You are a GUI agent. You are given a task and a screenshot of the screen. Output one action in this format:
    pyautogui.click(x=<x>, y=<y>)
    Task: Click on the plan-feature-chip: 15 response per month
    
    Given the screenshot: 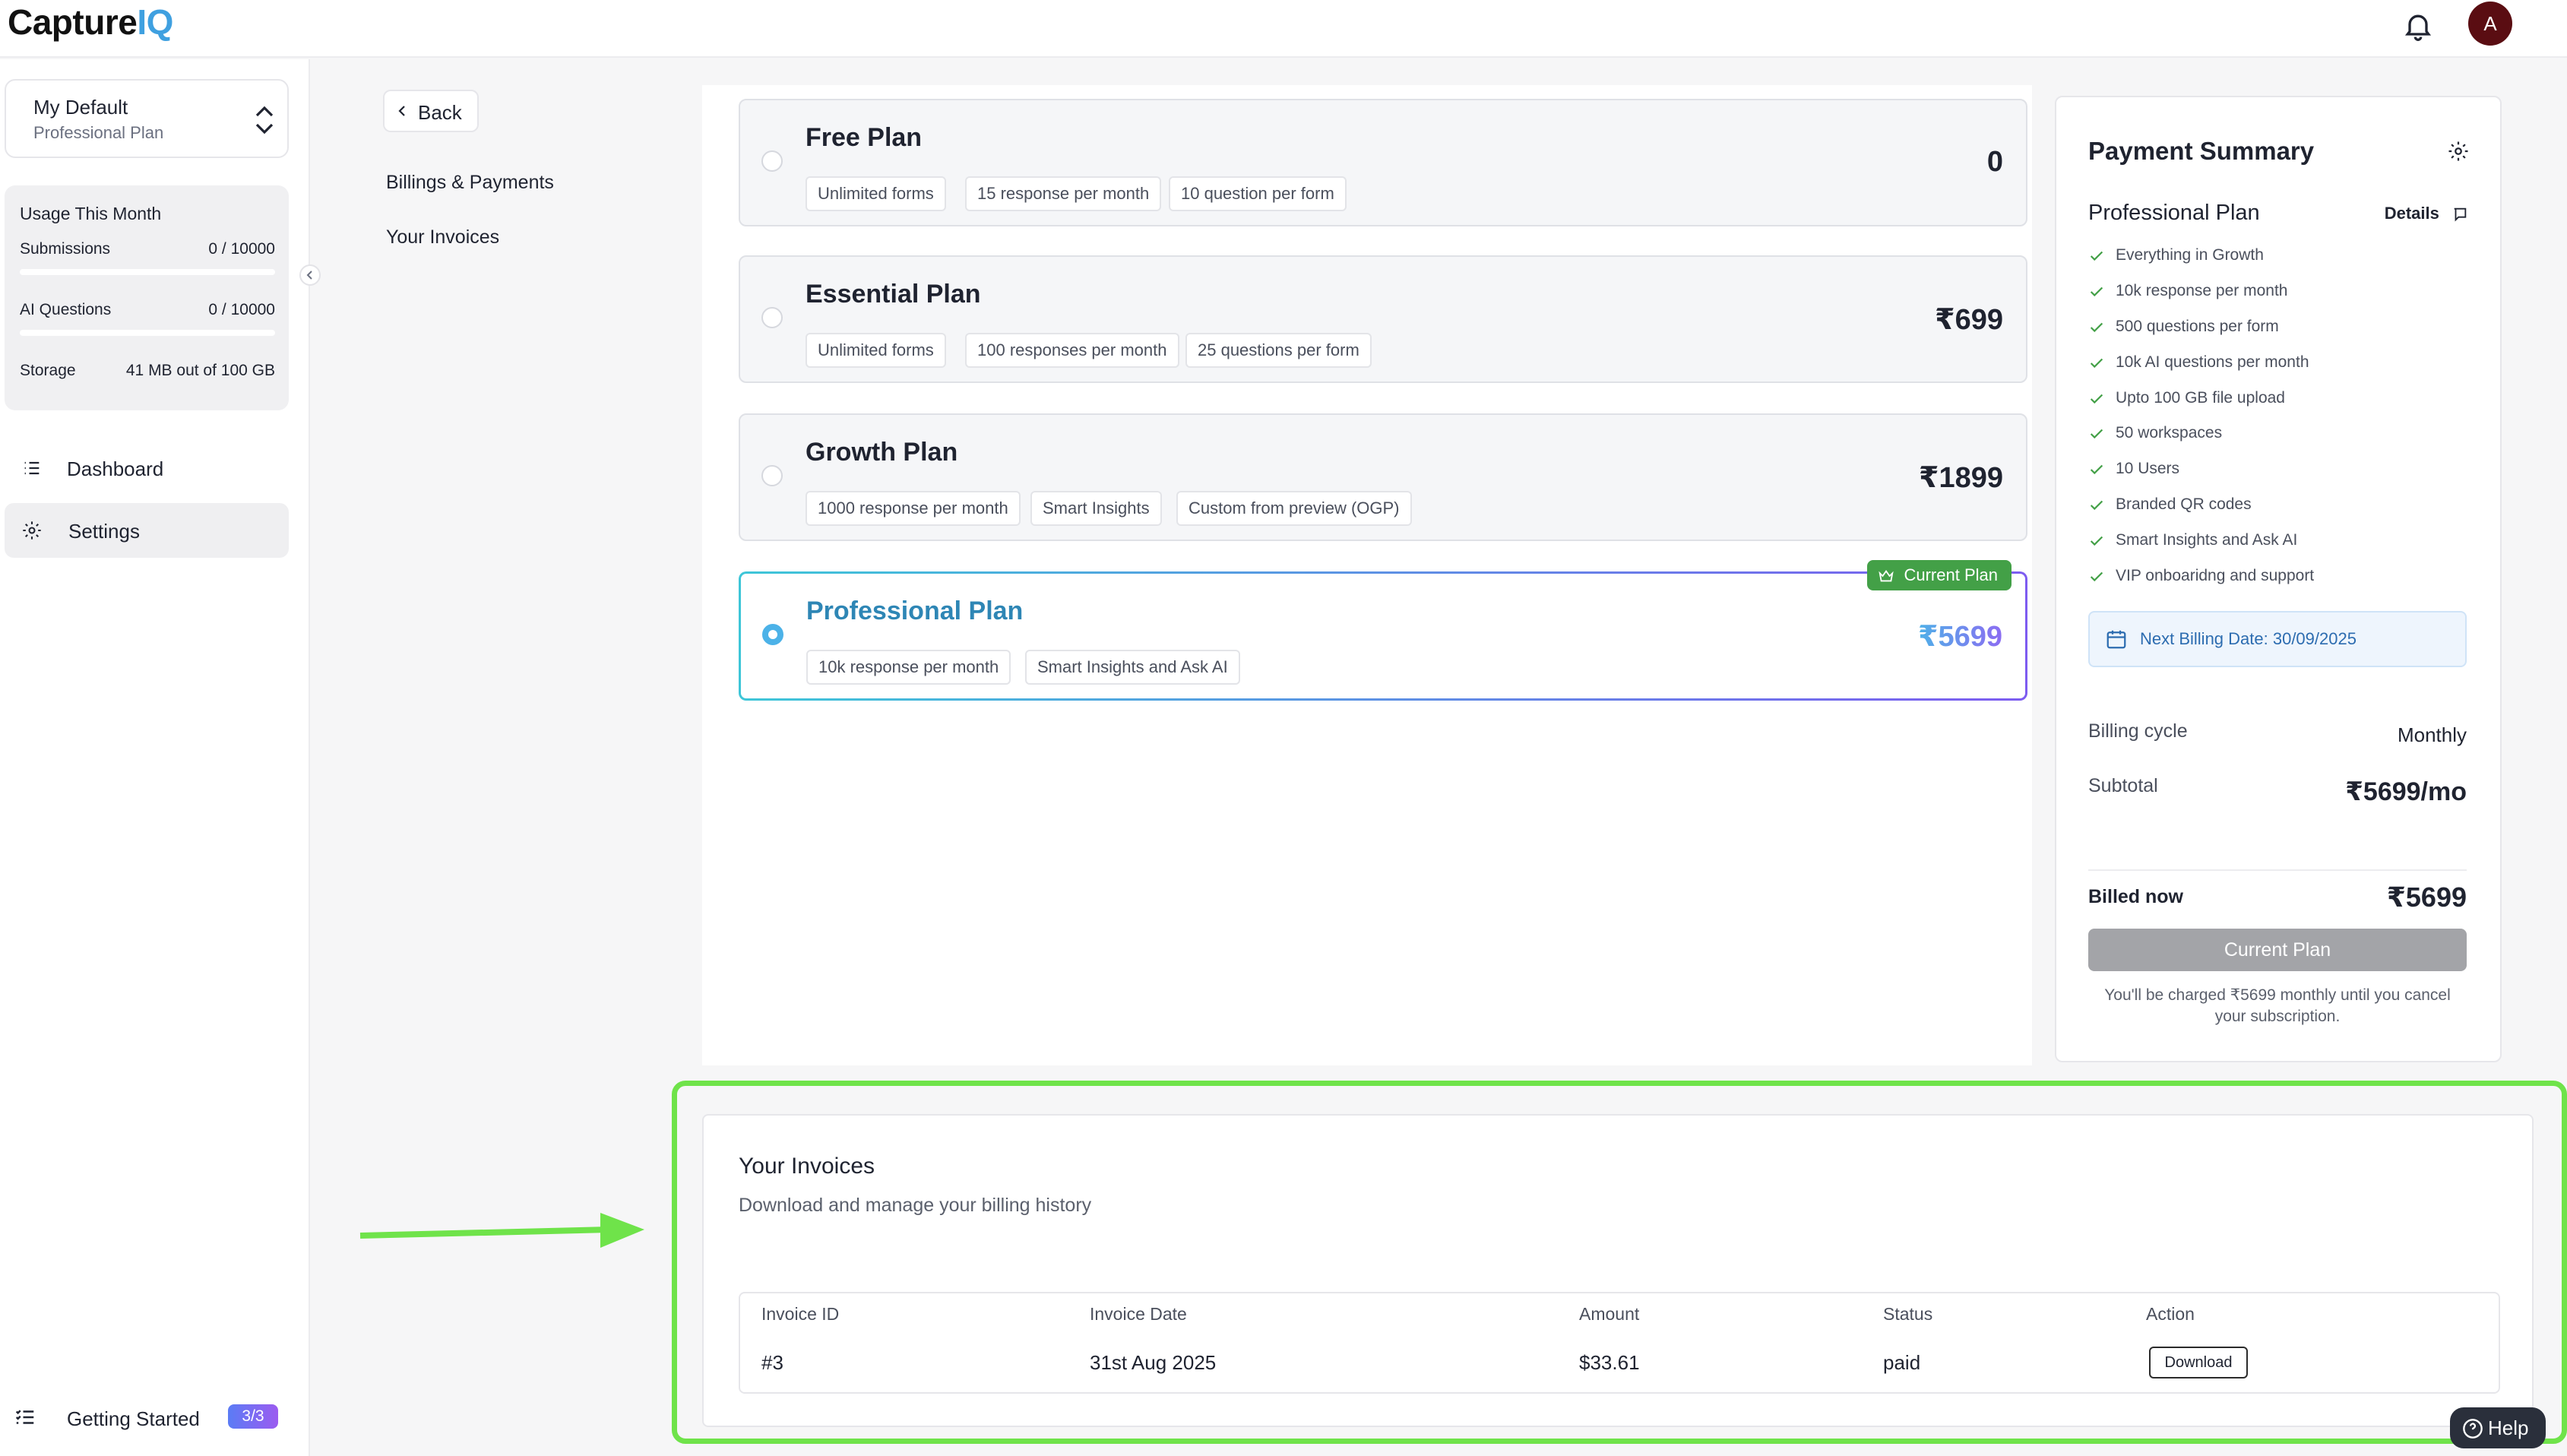 What is the action you would take?
    pyautogui.click(x=1063, y=193)
    